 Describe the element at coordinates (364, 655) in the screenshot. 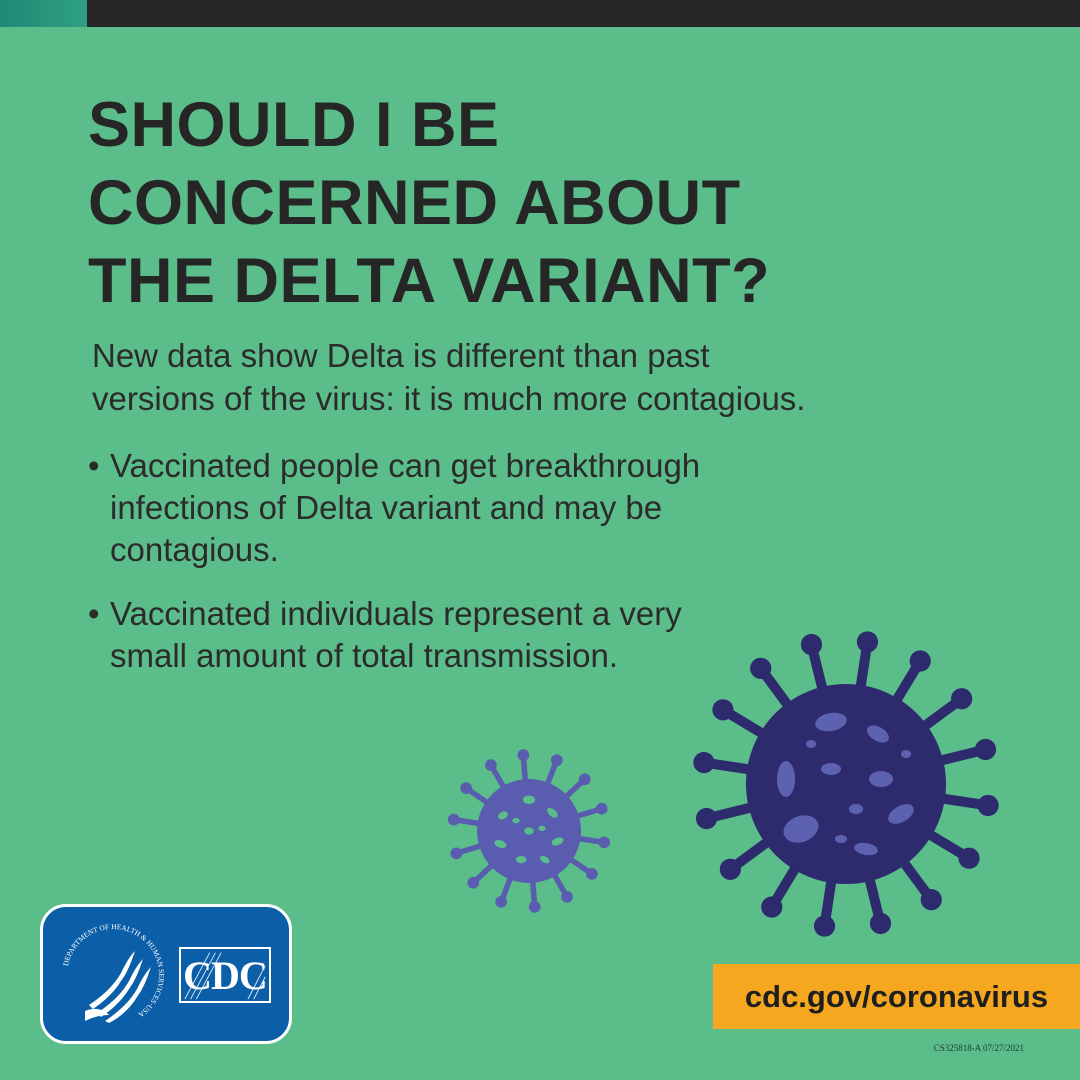

I see `bullet-line: small amount of total transmission.` at that location.